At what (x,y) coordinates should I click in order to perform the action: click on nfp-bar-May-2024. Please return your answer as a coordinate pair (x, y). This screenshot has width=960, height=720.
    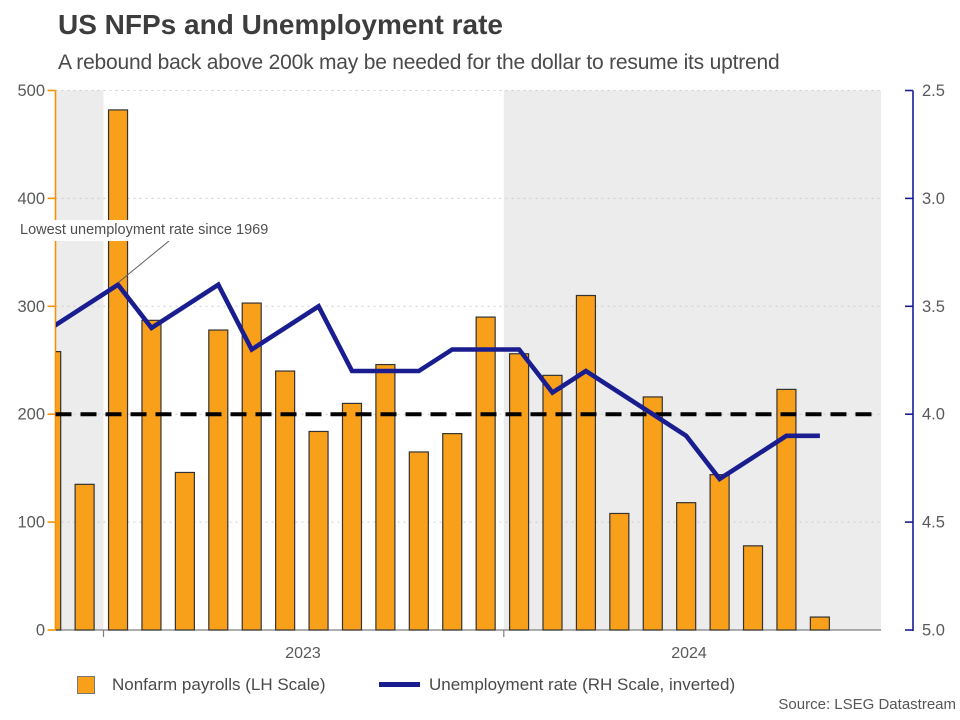
    Looking at the image, I should click on (652, 513).